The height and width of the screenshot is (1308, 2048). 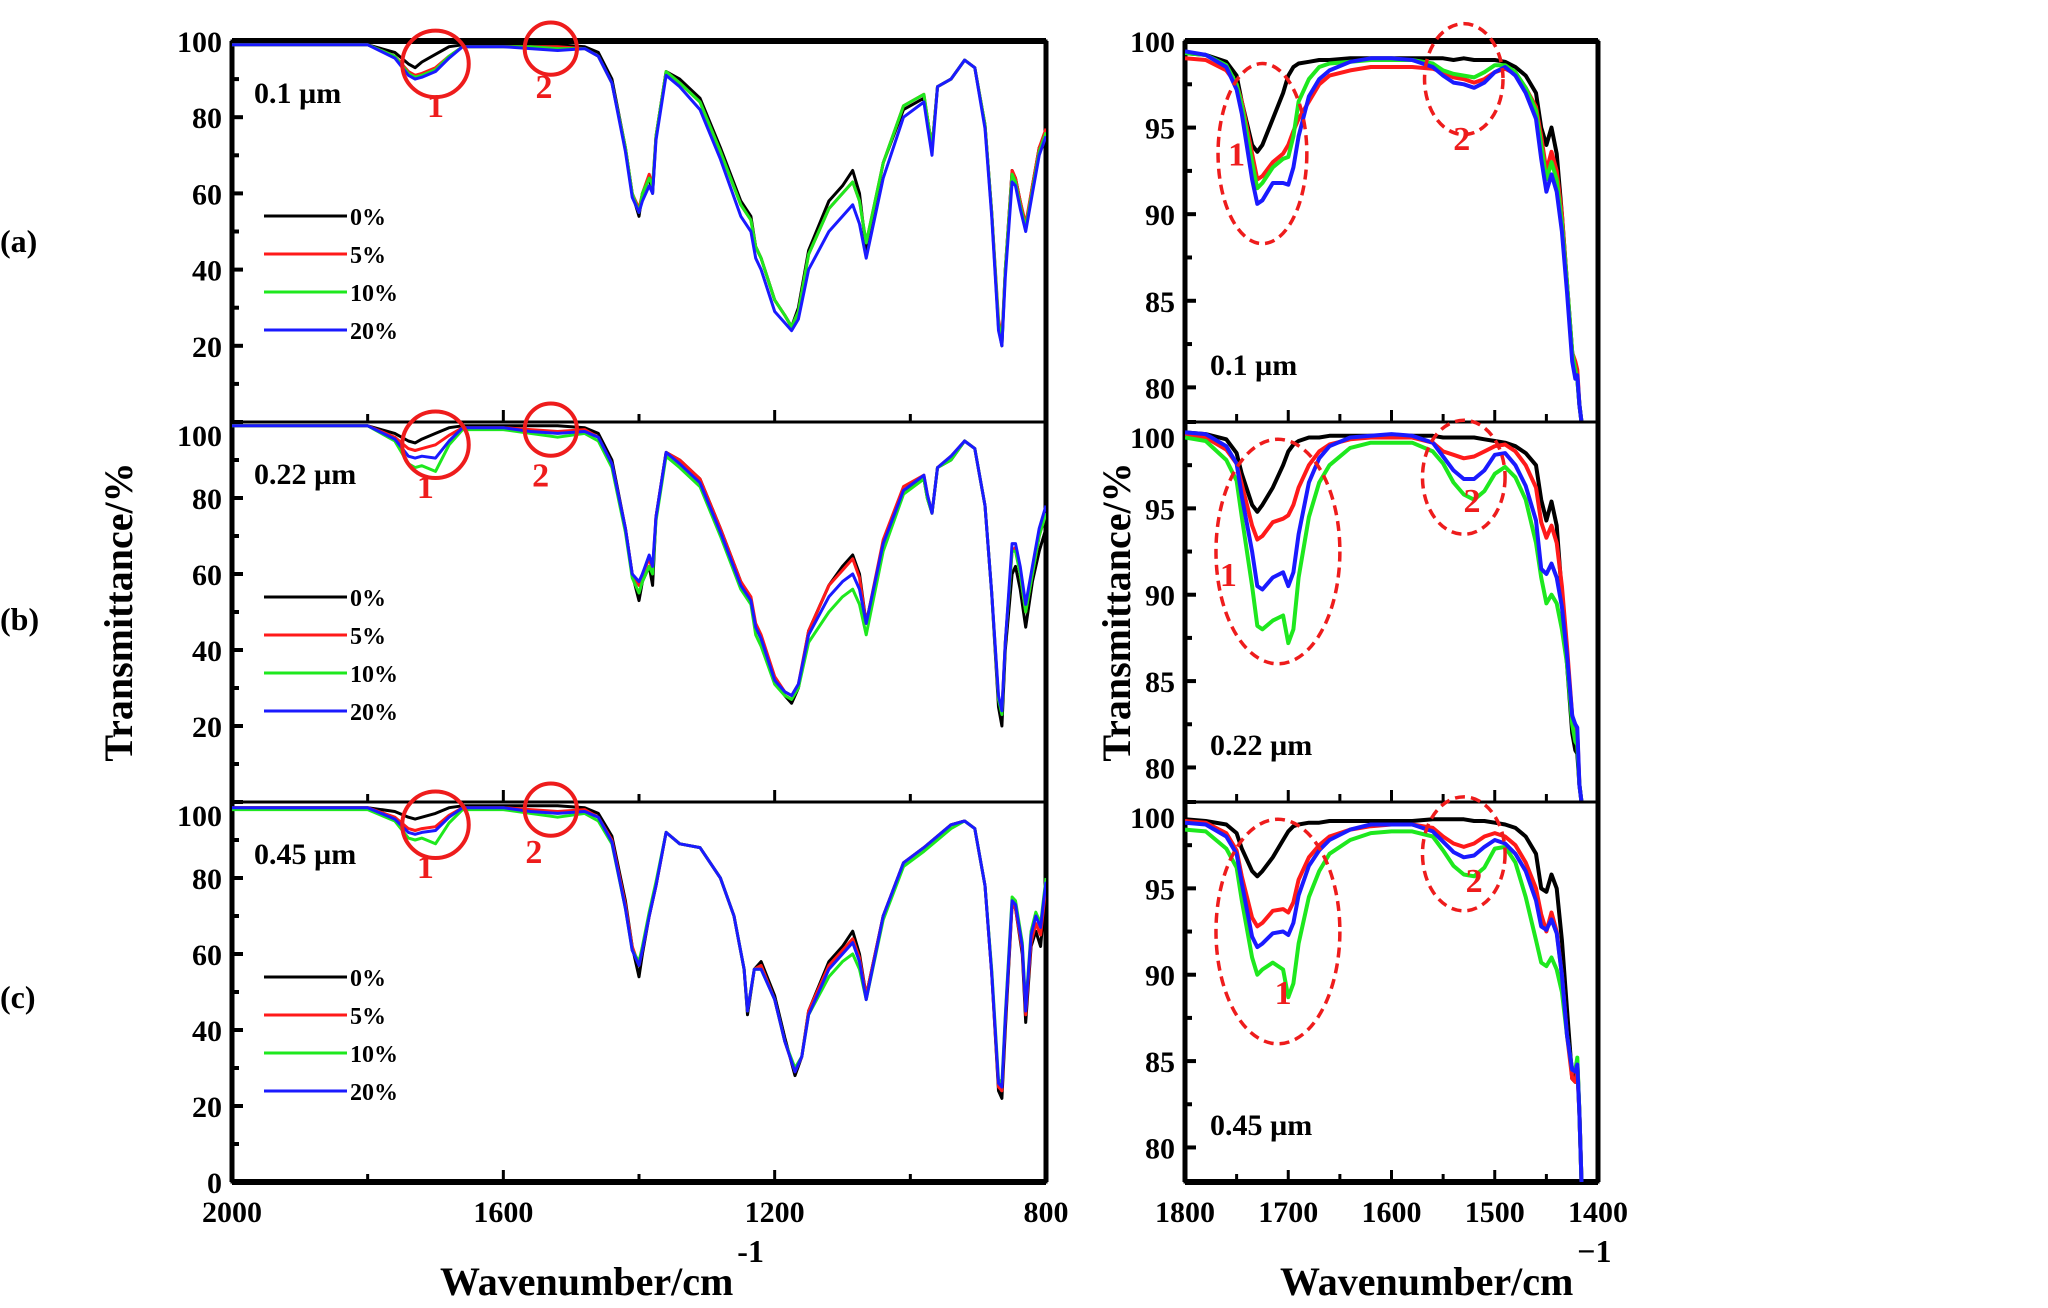 What do you see at coordinates (586, 1281) in the screenshot?
I see `x-axis-title-left-text: Wavenumber/cm` at bounding box center [586, 1281].